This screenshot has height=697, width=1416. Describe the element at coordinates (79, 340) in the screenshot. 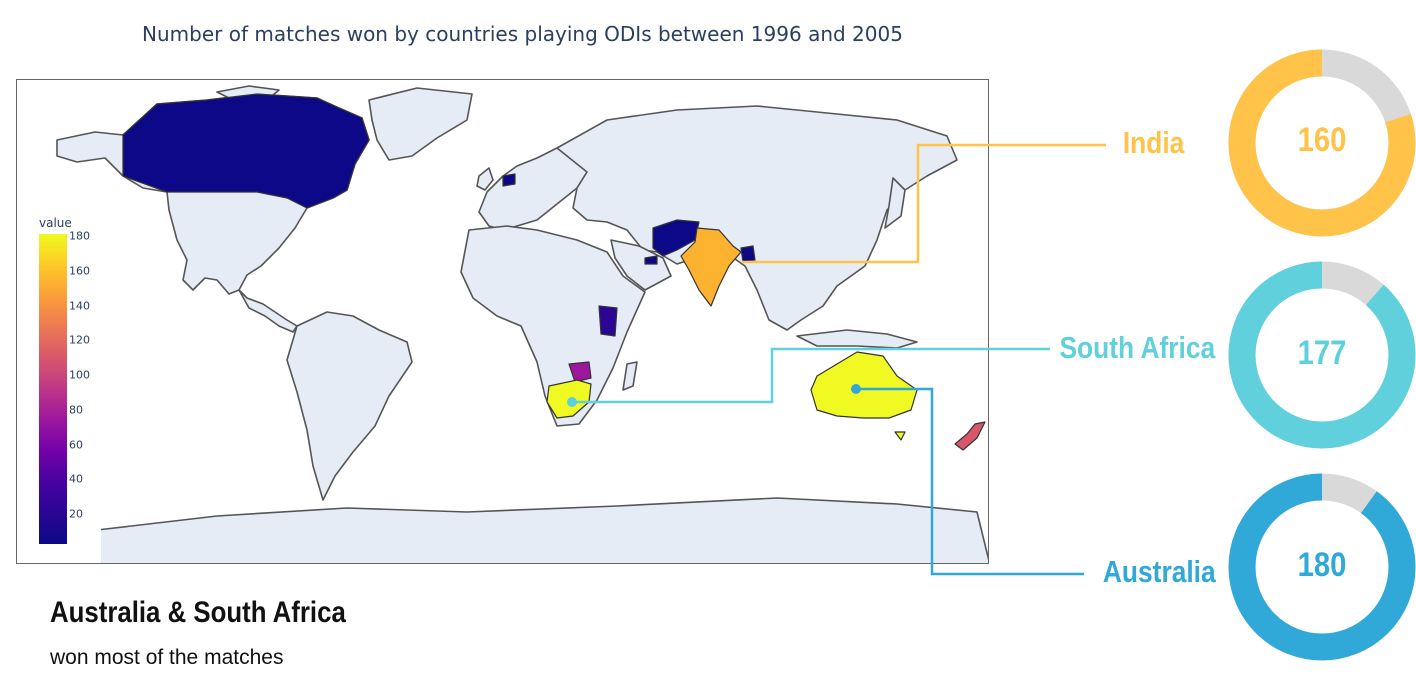

I see `colorbar-tick-label: 120` at that location.